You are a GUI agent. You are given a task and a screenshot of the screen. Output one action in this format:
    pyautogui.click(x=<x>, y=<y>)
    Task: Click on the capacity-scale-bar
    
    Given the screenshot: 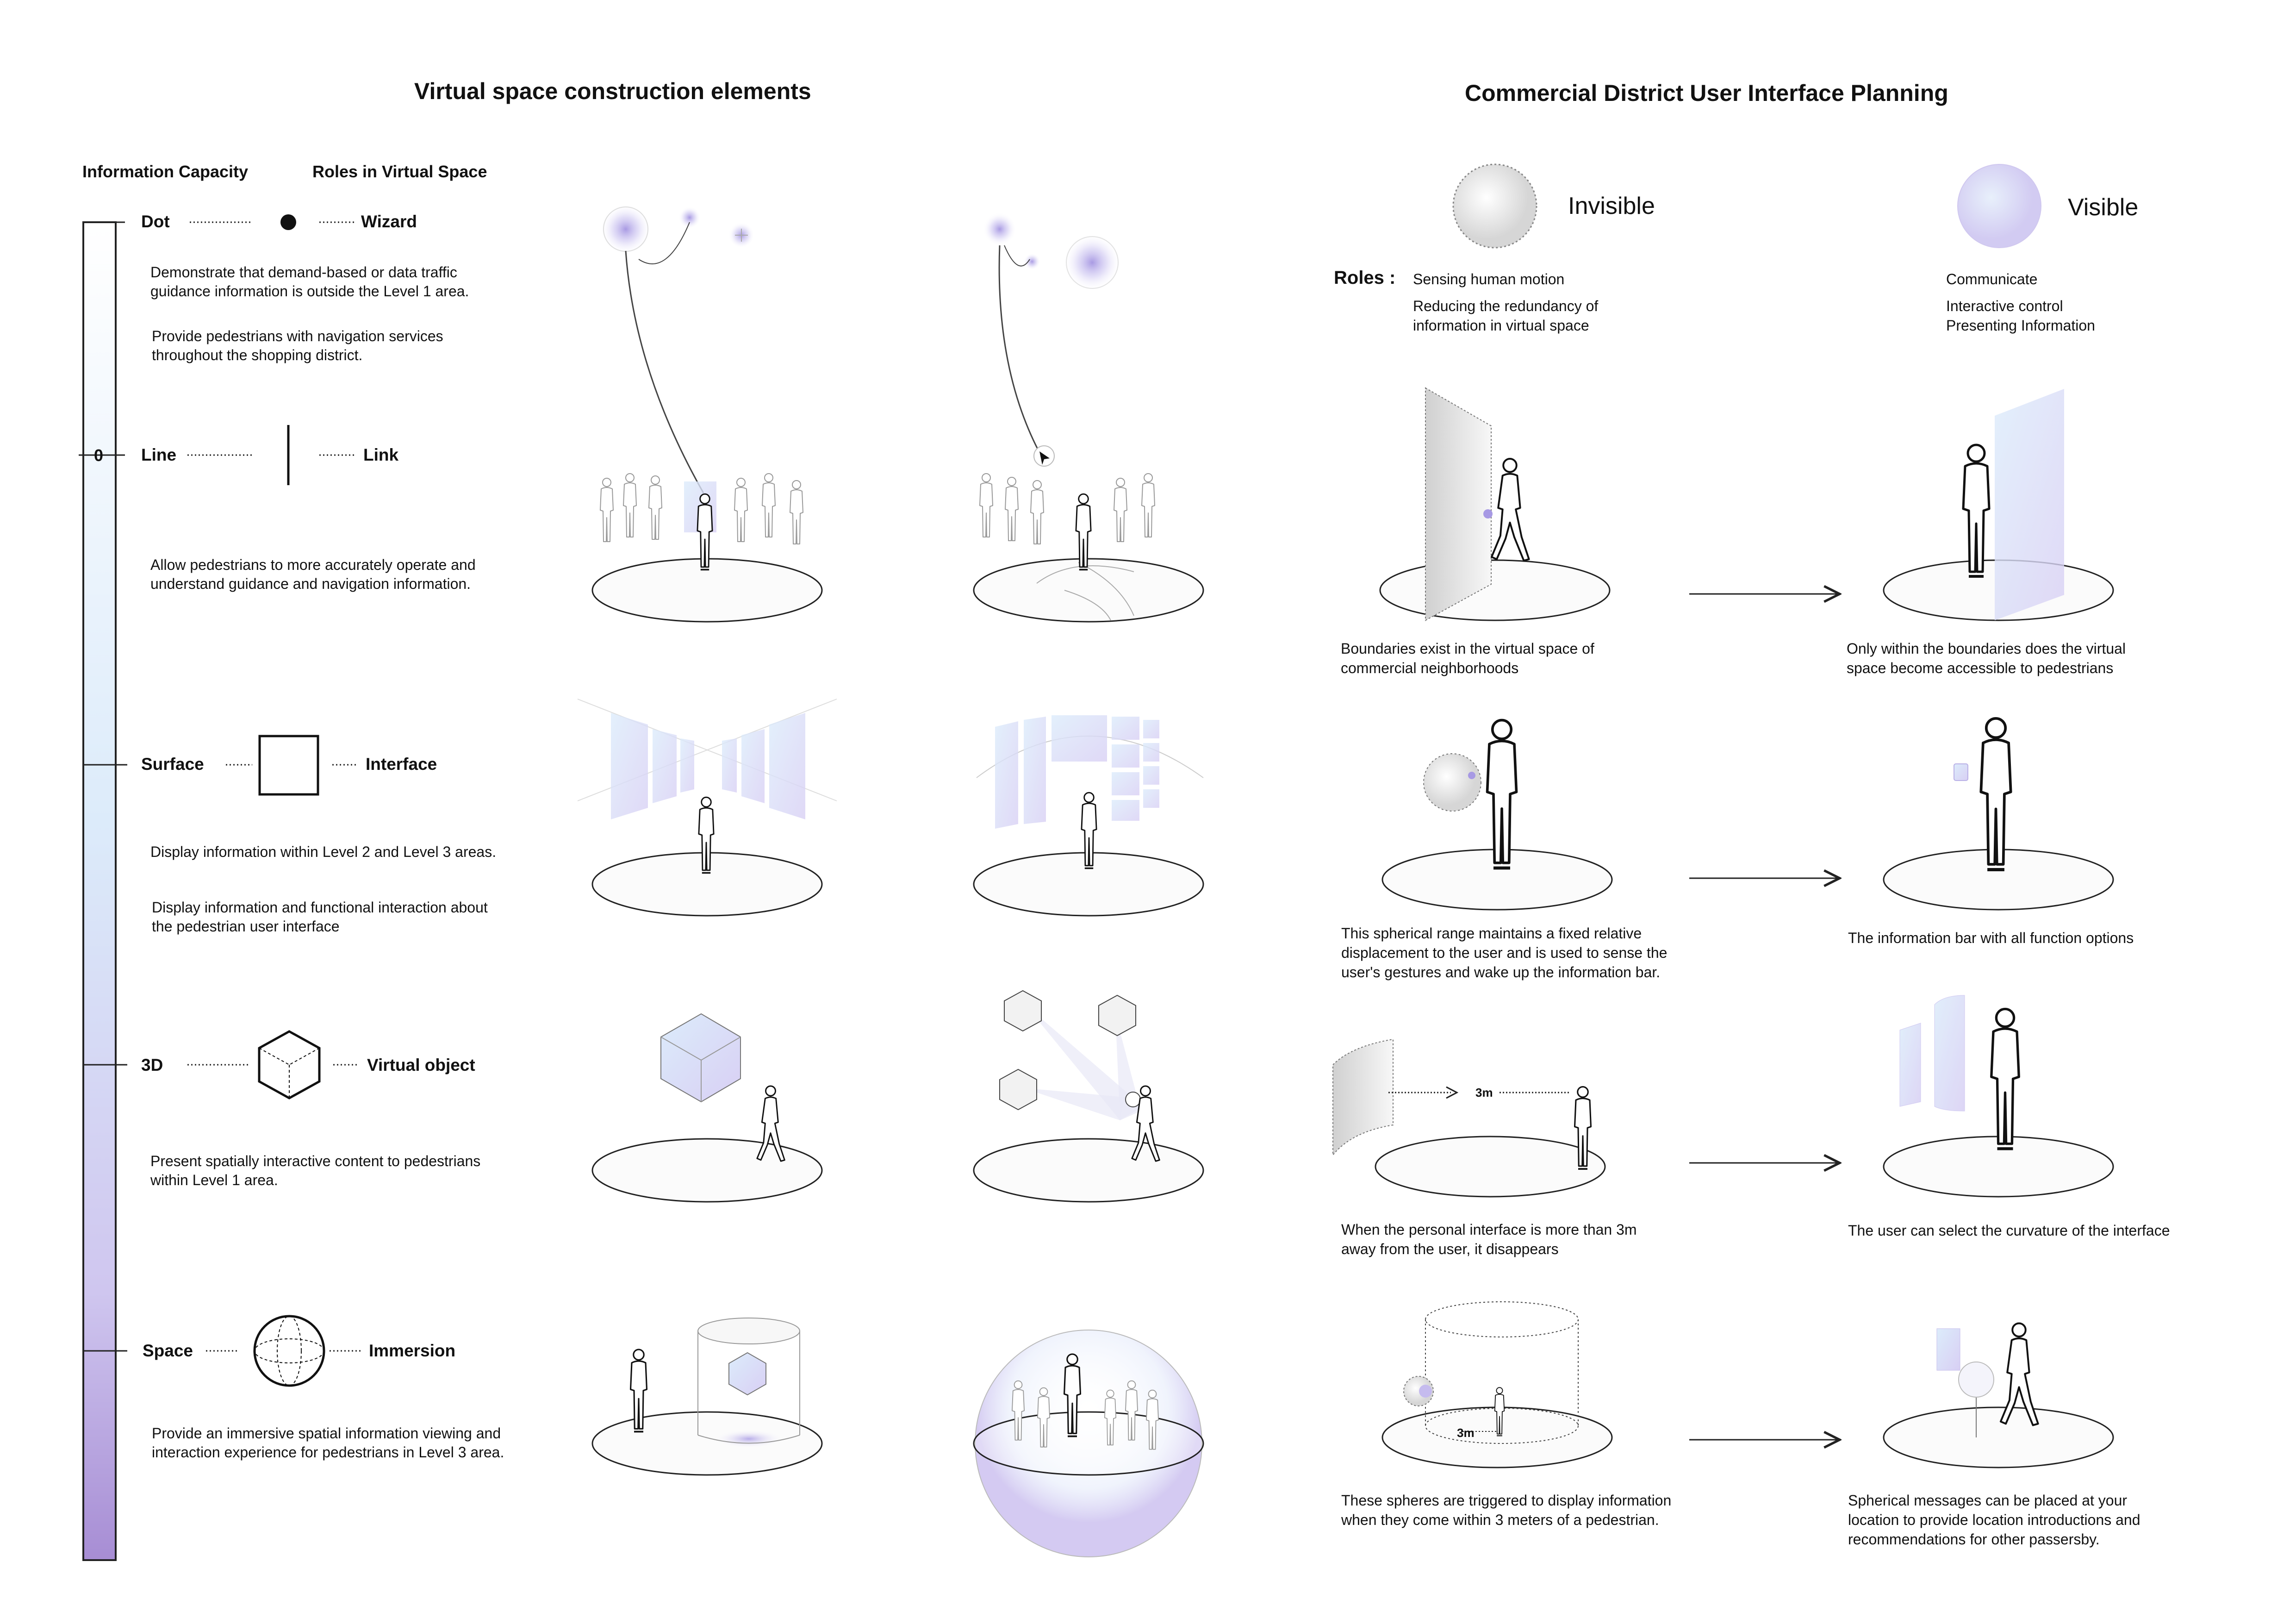 What is the action you would take?
    pyautogui.click(x=103, y=891)
    